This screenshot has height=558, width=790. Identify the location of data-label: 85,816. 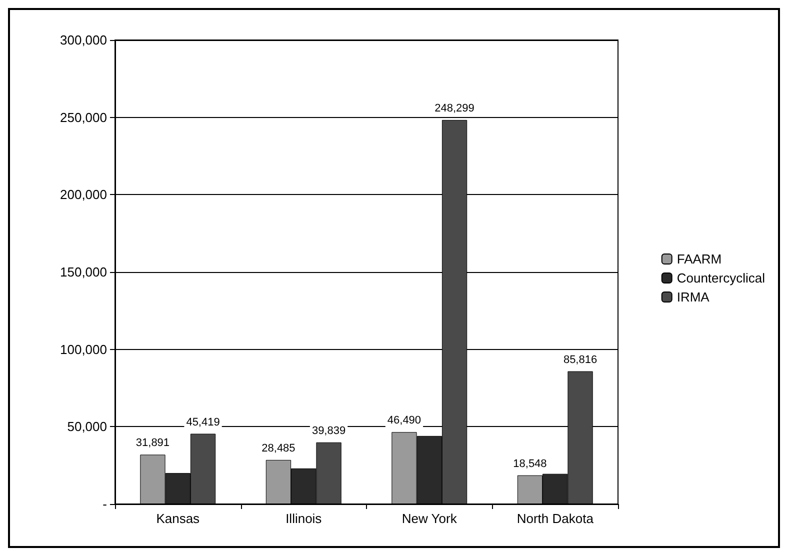
(580, 360).